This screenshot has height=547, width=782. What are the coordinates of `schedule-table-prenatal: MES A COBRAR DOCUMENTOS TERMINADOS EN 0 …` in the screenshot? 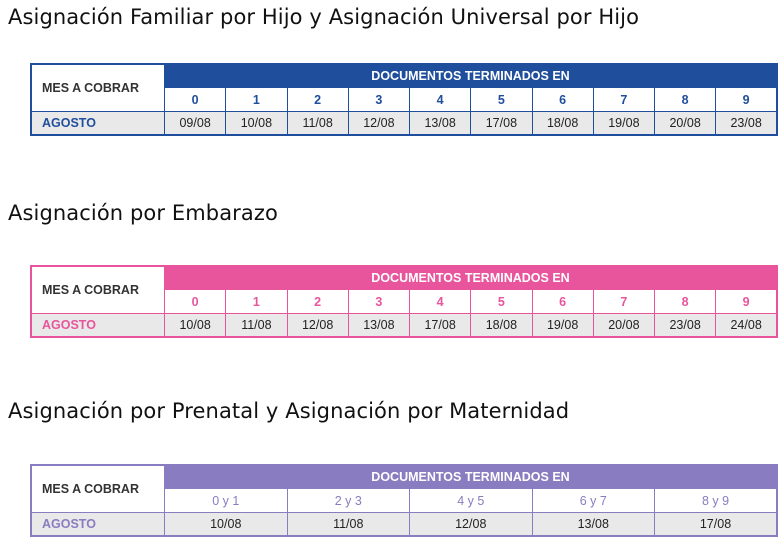 It's located at (404, 500).